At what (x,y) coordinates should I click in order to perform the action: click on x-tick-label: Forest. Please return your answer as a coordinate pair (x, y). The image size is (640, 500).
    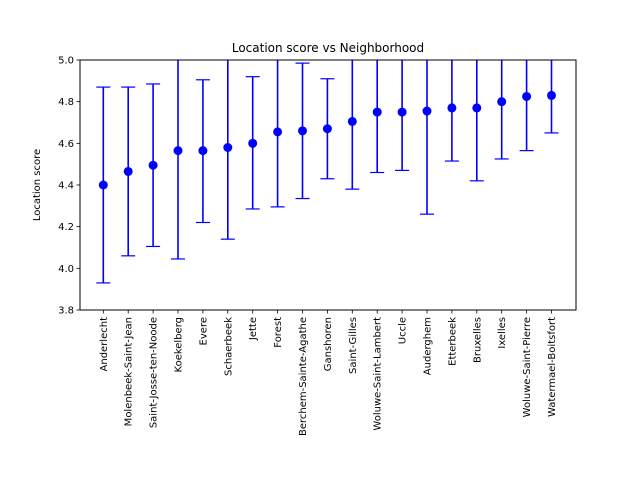
    Looking at the image, I should click on (278, 332).